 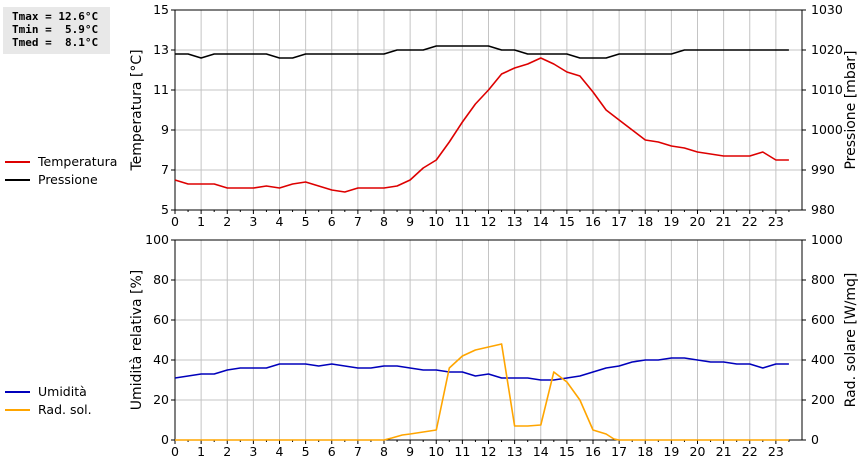 I want to click on tmin-text: Tmin = 5.9°C, so click(x=55, y=29).